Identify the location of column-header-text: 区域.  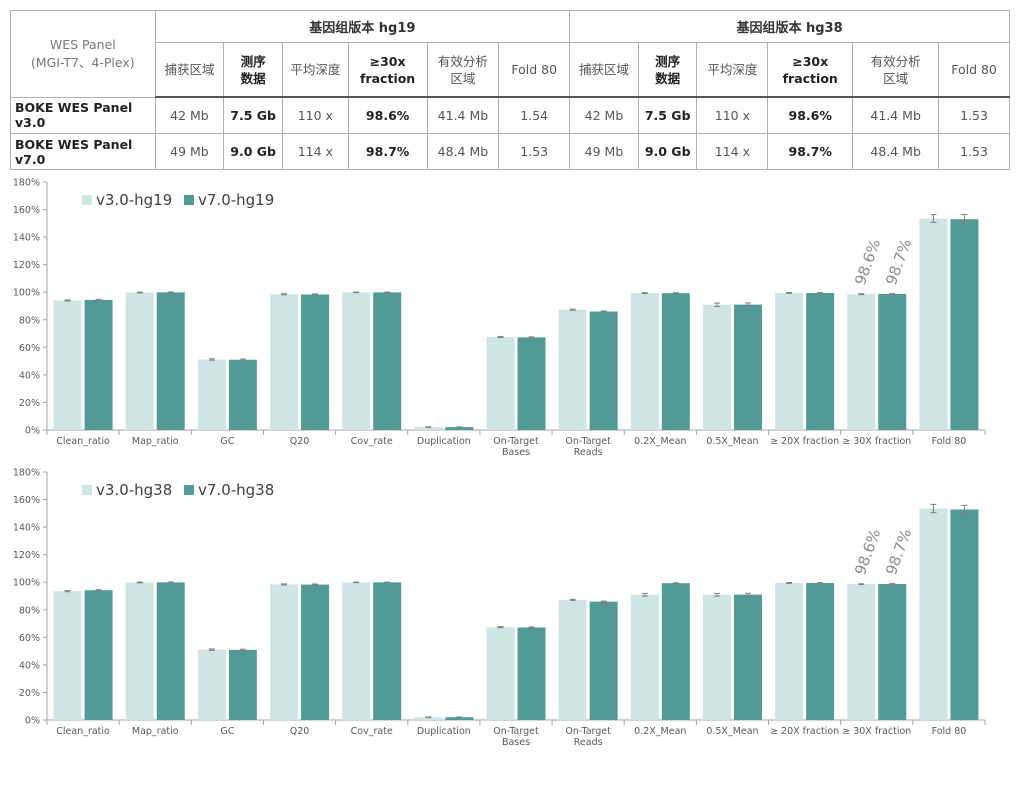
(896, 78).